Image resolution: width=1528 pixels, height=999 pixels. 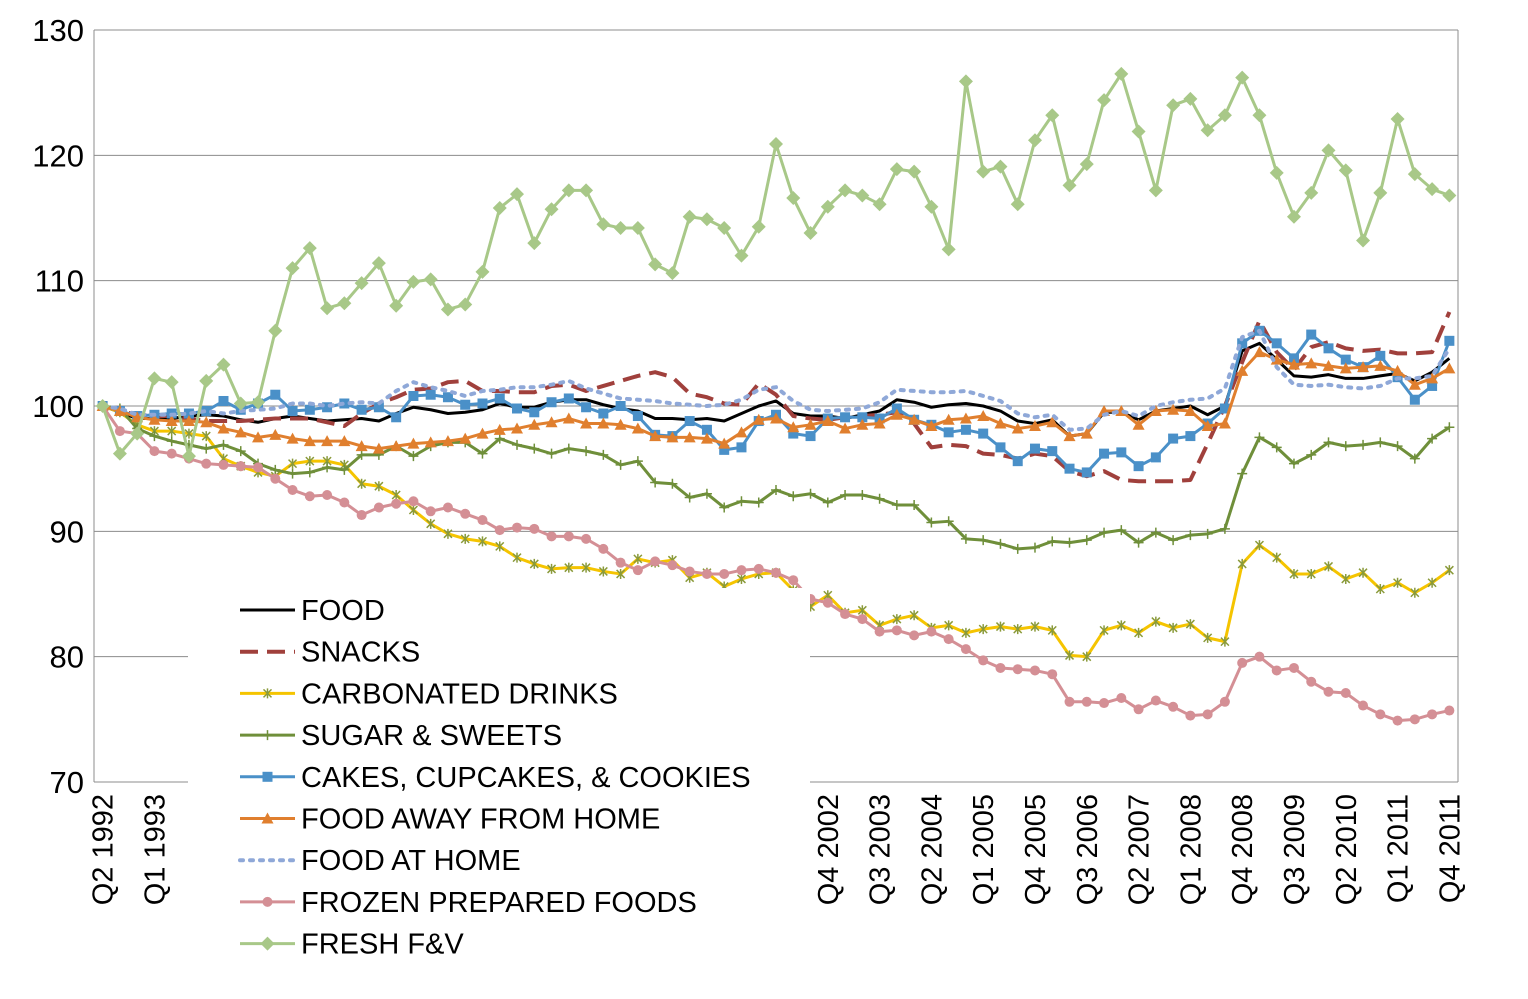 What do you see at coordinates (1243, 849) in the screenshot?
I see `x-tick-label: Q4 2008` at bounding box center [1243, 849].